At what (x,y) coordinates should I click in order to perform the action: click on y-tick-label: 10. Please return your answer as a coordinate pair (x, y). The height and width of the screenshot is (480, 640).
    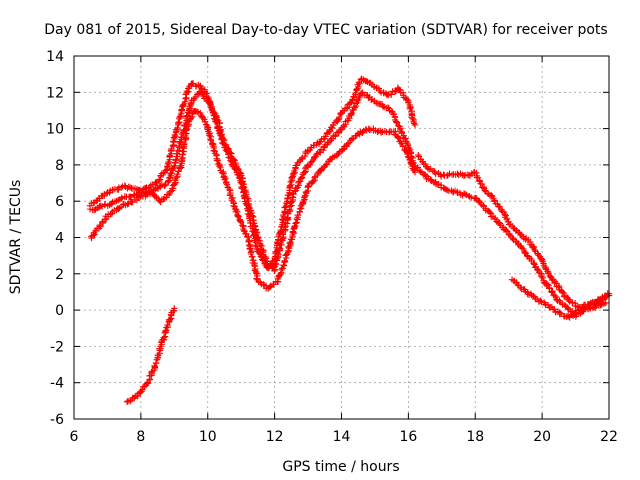
    Looking at the image, I should click on (55, 130).